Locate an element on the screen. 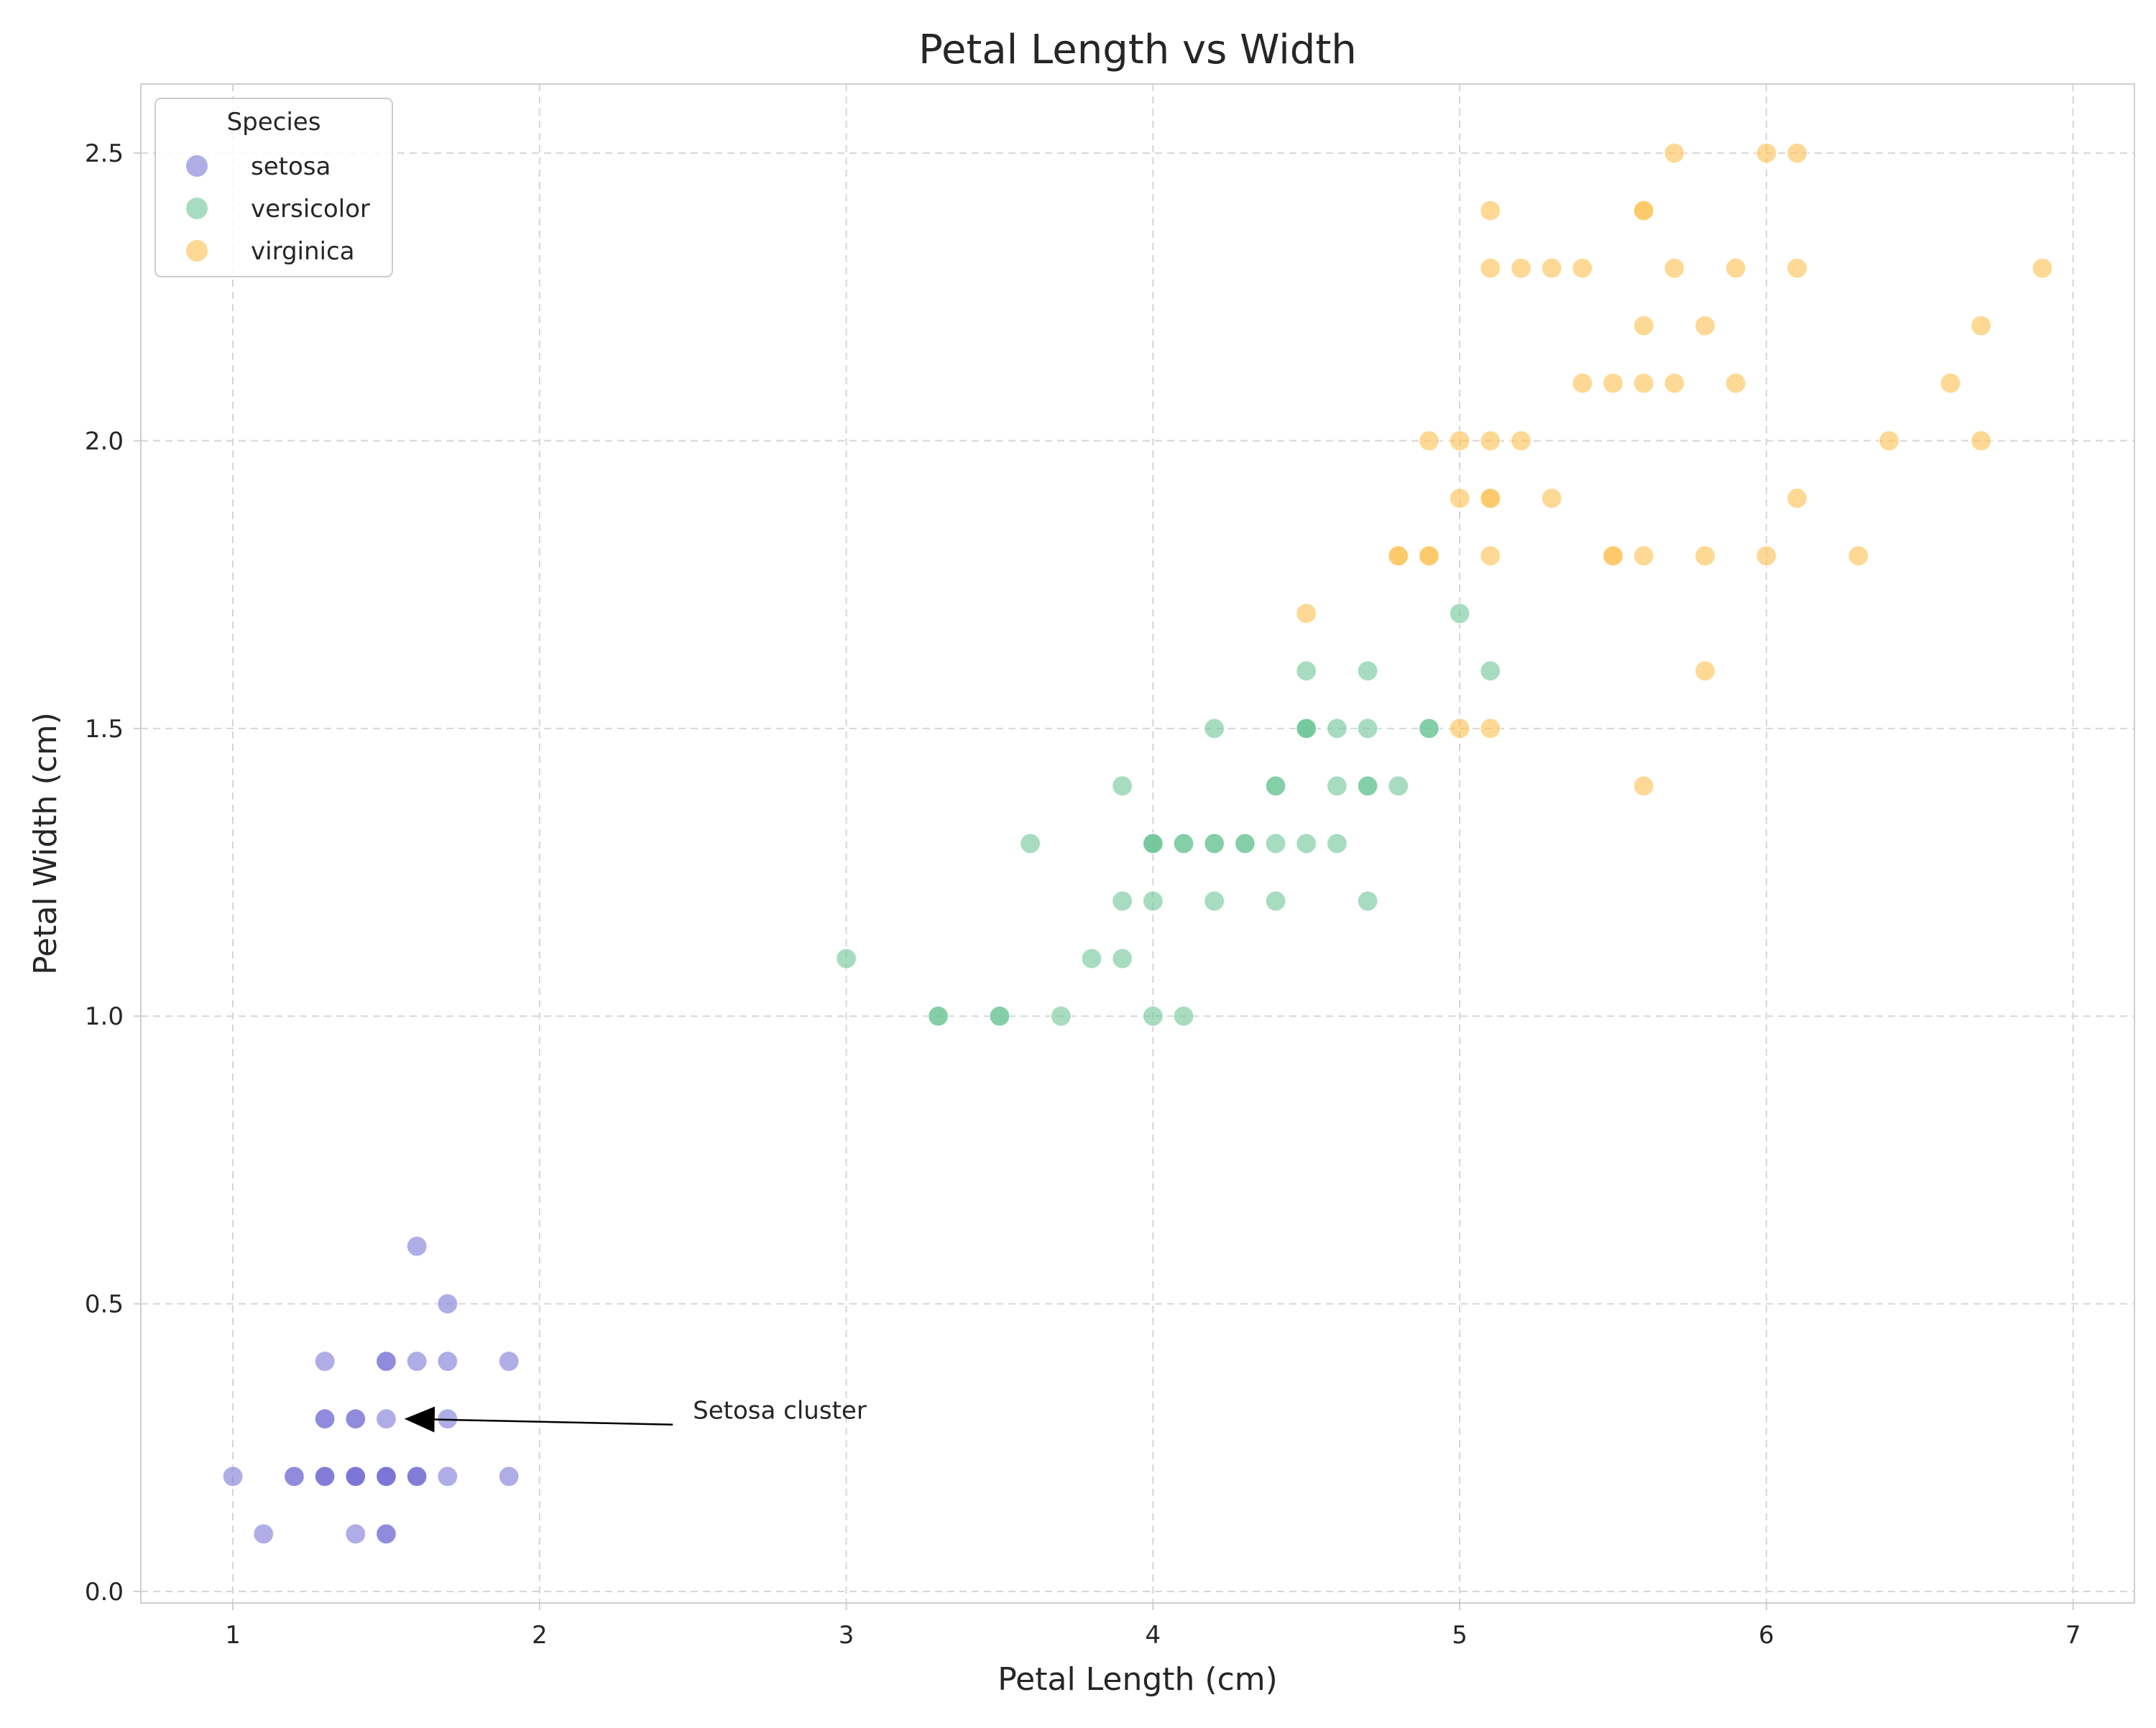 This screenshot has width=2156, height=1728. legend-entry-setosa: setosa is located at coordinates (258, 167).